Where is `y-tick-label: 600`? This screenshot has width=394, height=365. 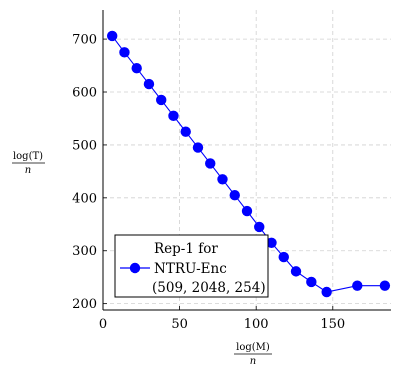
y-tick-label: 600 is located at coordinates (84, 93).